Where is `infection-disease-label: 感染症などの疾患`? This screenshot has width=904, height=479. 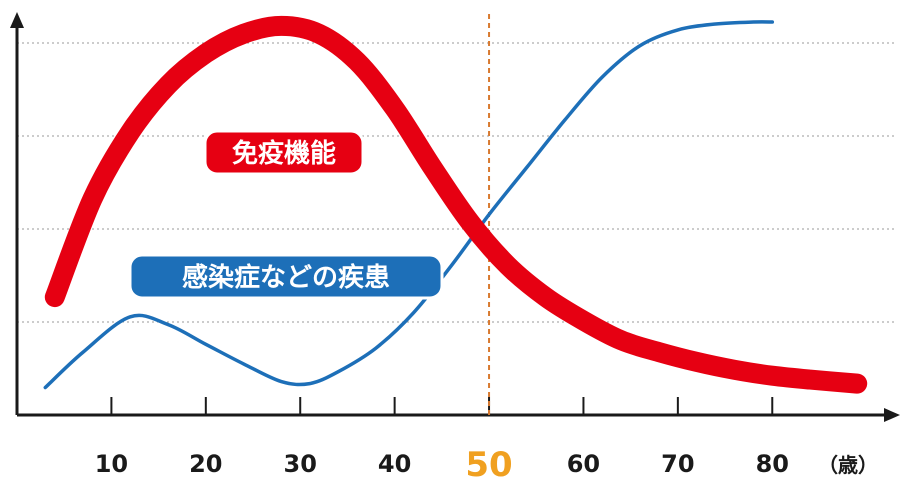 infection-disease-label: 感染症などの疾患 is located at coordinates (286, 276).